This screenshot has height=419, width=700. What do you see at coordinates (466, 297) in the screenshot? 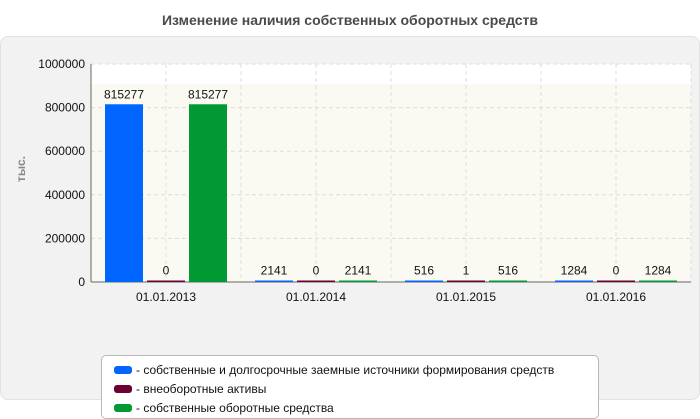
I see `x-tick-label: 01.01.2015` at bounding box center [466, 297].